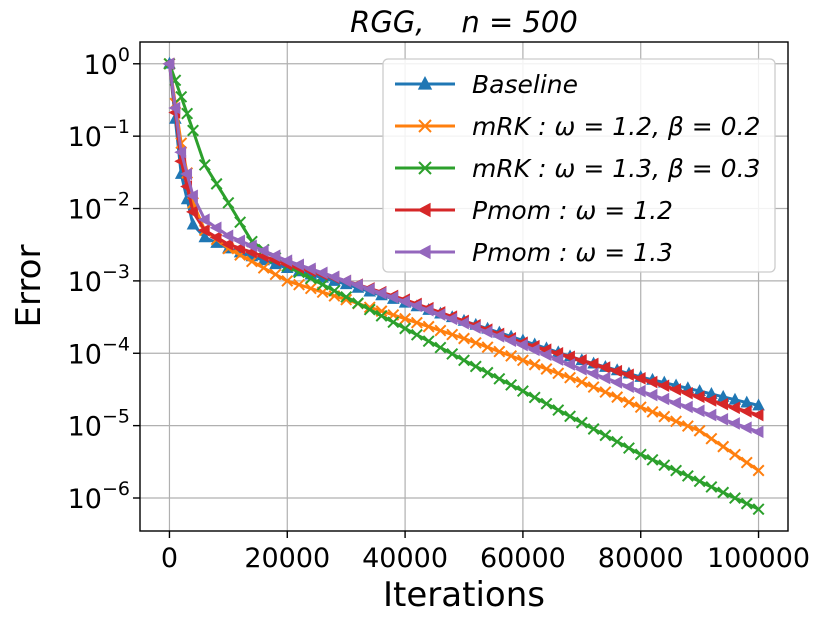 The width and height of the screenshot is (831, 628). What do you see at coordinates (525, 84) in the screenshot?
I see `legend-label: Baseline` at bounding box center [525, 84].